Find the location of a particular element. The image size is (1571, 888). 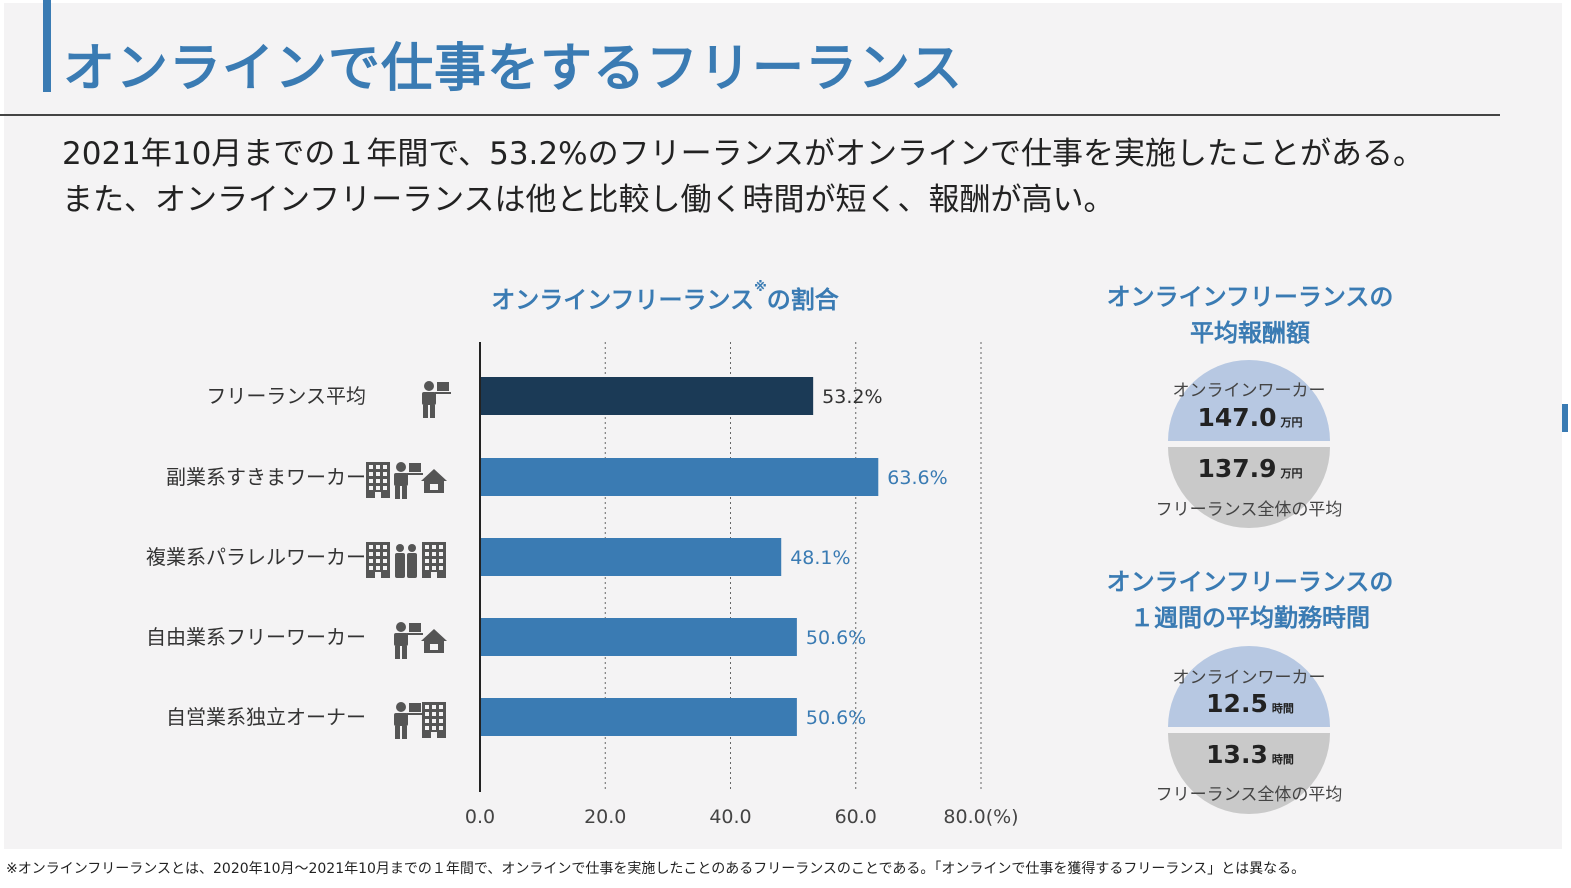

reward-title-line-1: オンラインフリーランスの is located at coordinates (1250, 297).